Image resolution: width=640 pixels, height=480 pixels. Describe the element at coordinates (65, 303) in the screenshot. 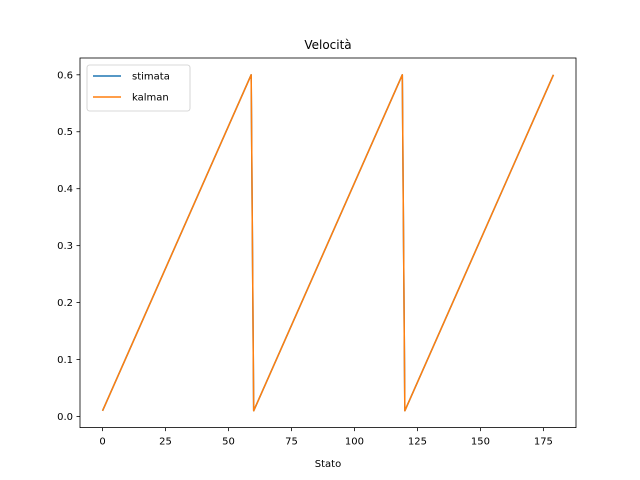

I see `y-tick-label: 0.2` at that location.